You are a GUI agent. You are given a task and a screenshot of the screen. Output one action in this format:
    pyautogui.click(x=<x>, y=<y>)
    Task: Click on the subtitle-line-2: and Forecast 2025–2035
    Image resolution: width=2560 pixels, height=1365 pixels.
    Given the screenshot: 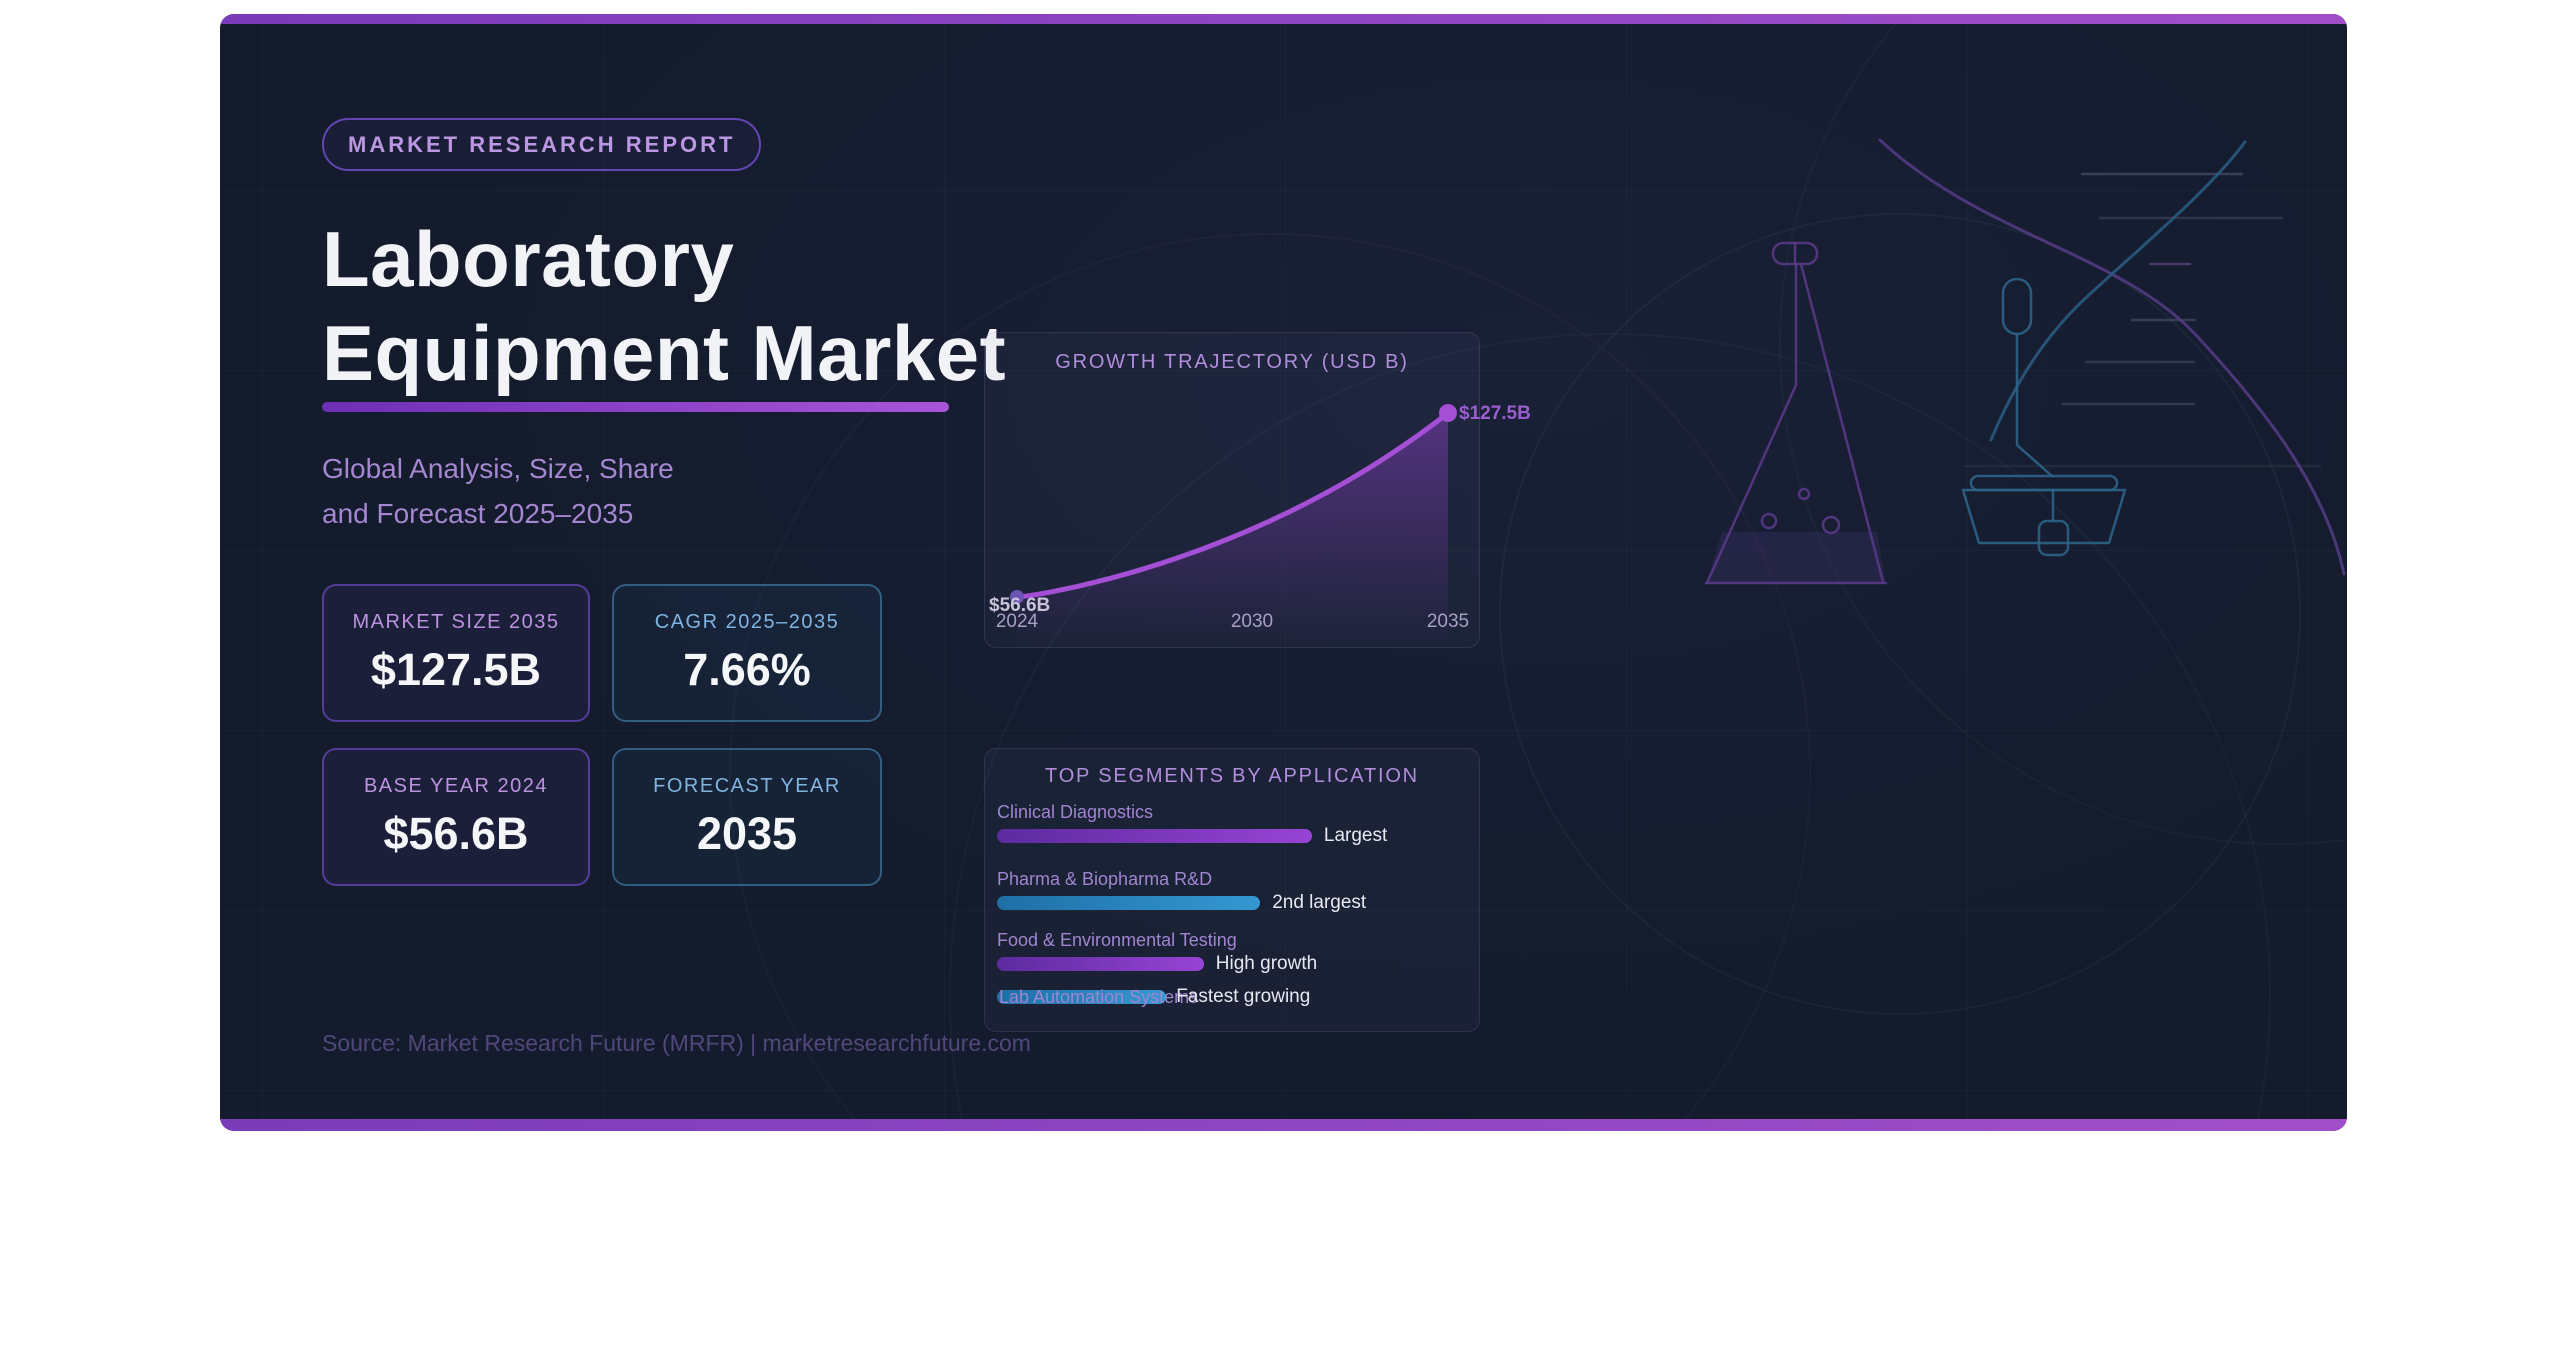 What is the action you would take?
    pyautogui.click(x=478, y=513)
    